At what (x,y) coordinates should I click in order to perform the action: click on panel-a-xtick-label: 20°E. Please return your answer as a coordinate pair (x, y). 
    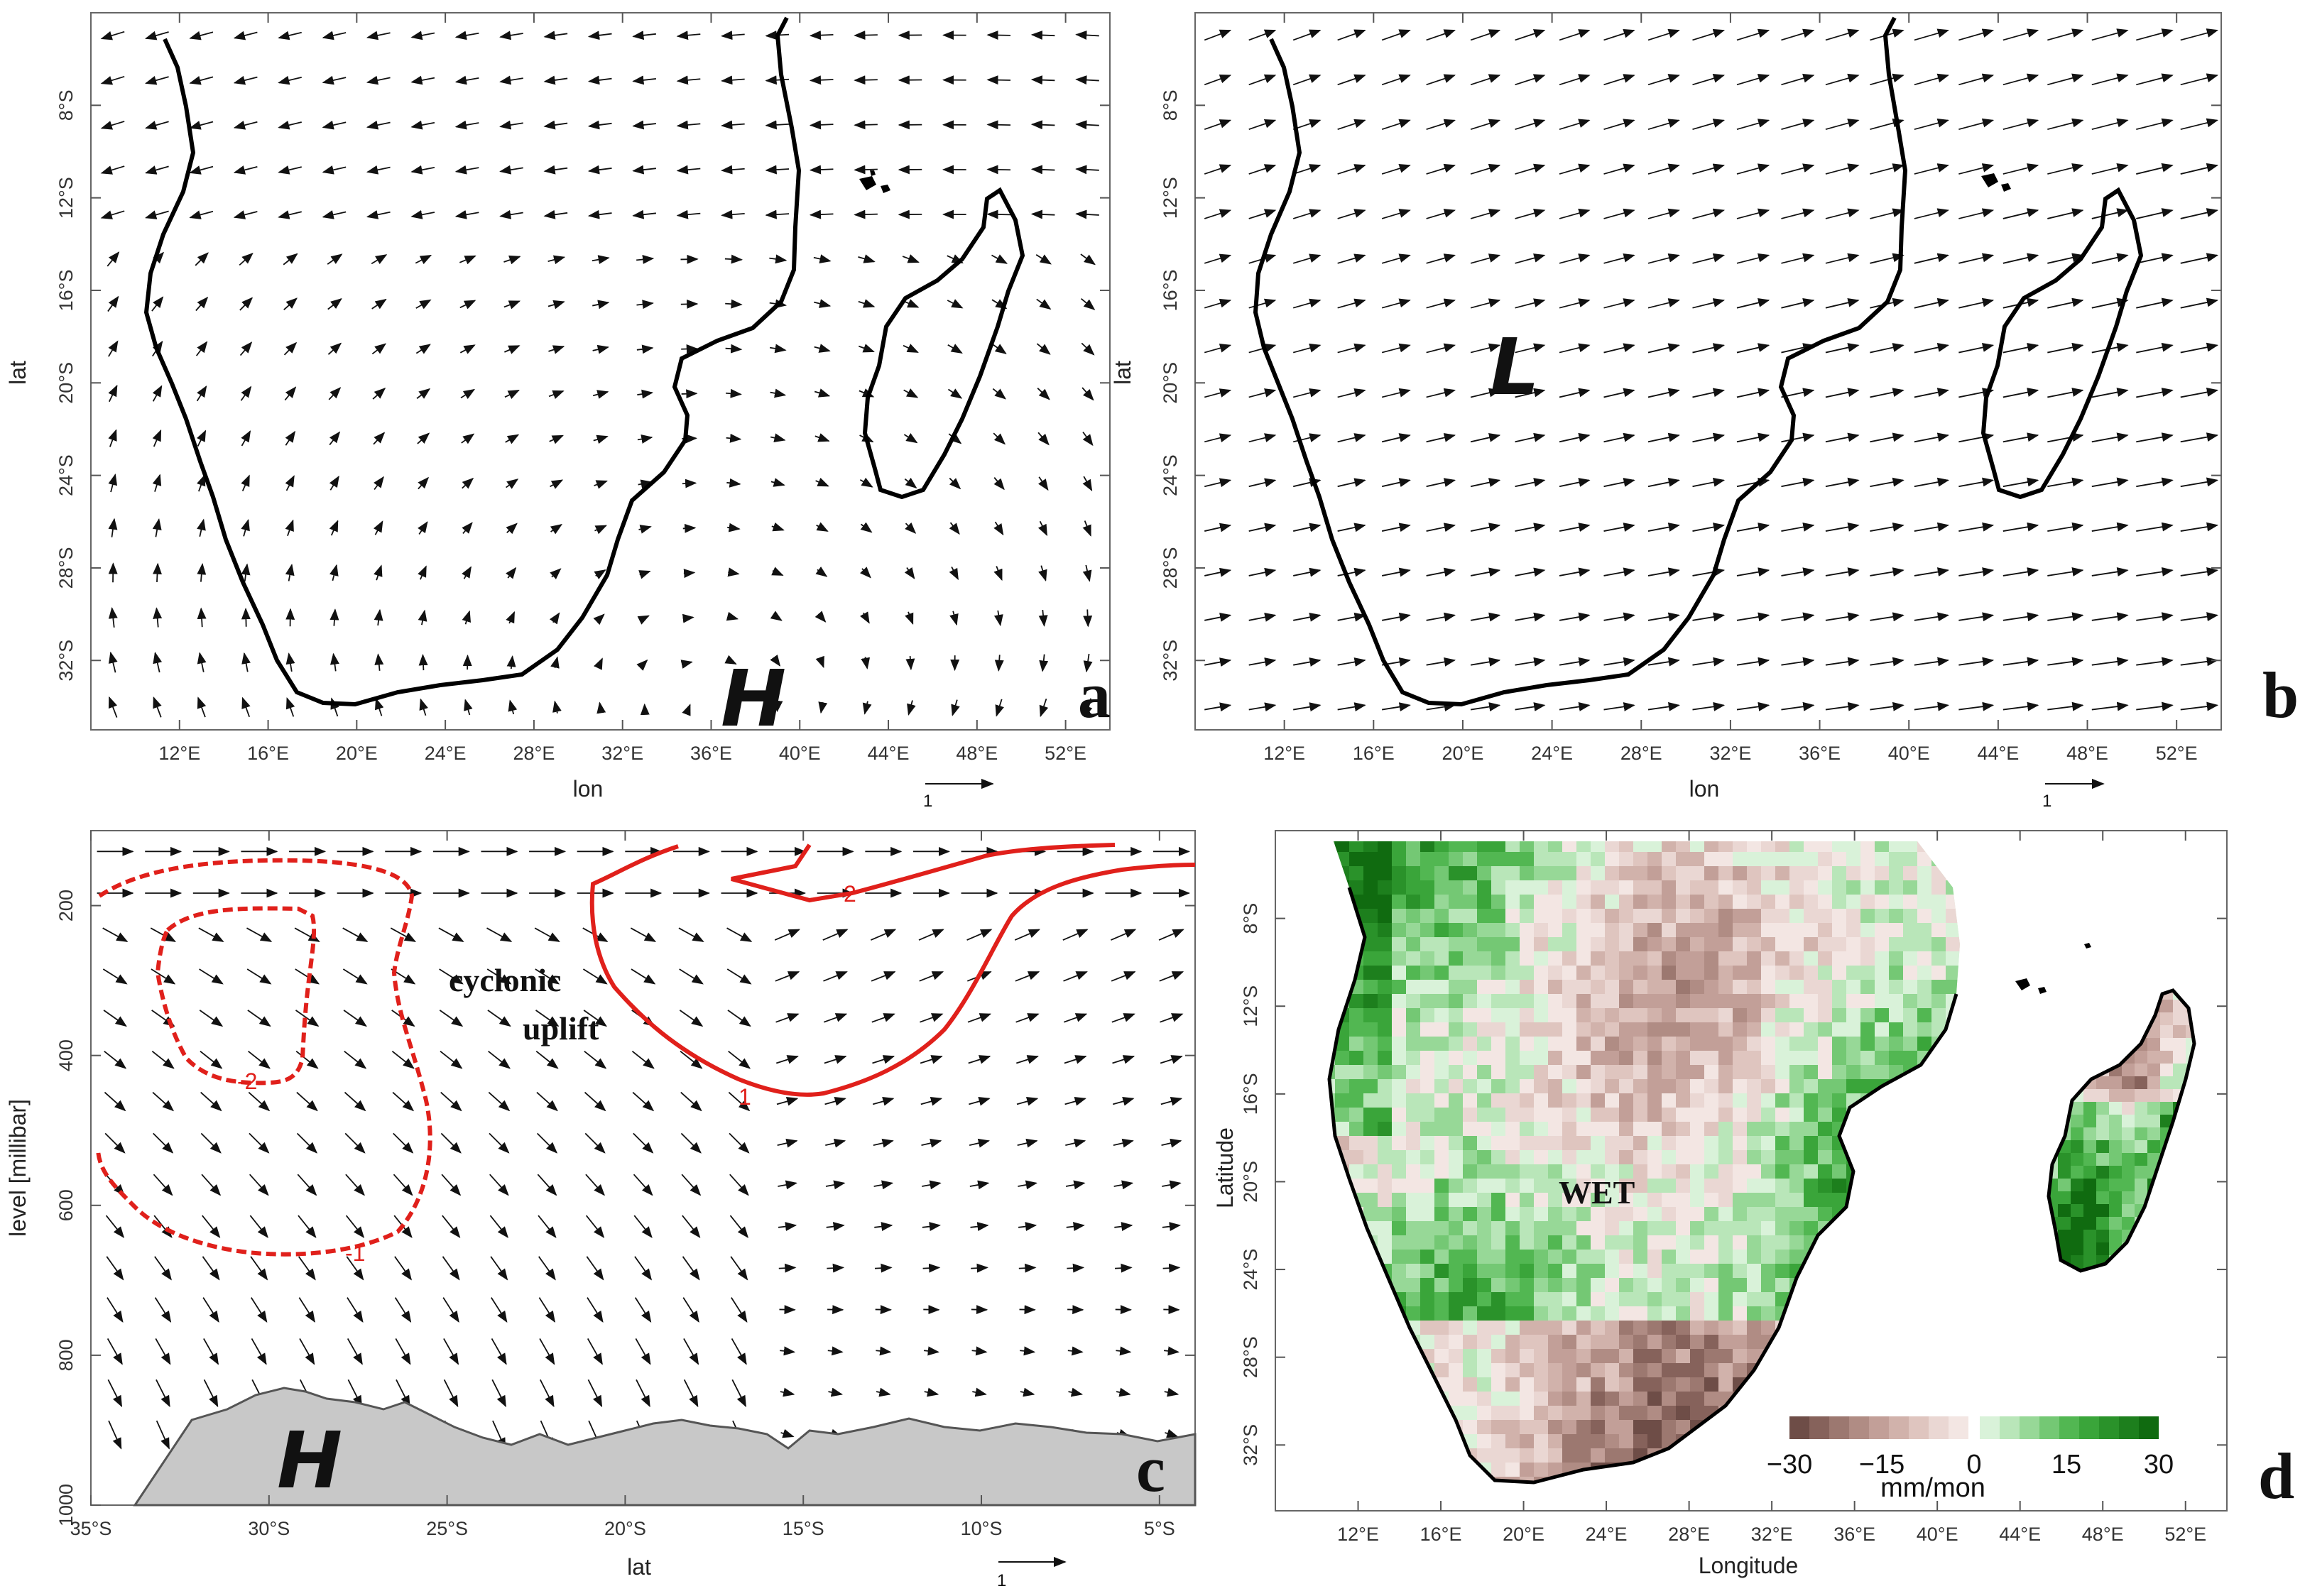
    Looking at the image, I should click on (357, 754).